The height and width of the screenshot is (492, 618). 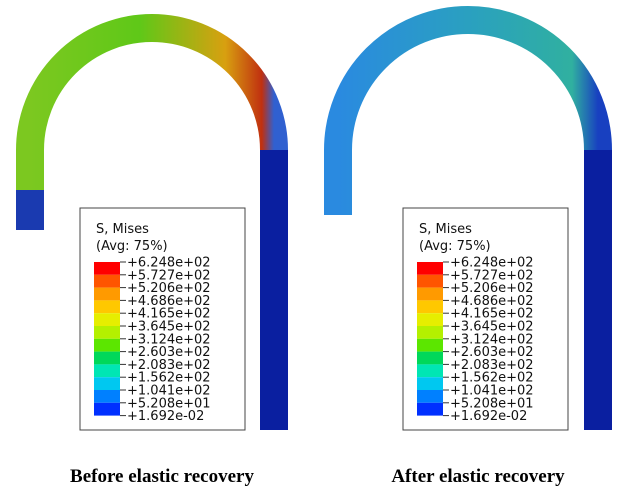 What do you see at coordinates (162, 476) in the screenshot?
I see `caption: Before elastic recovery` at bounding box center [162, 476].